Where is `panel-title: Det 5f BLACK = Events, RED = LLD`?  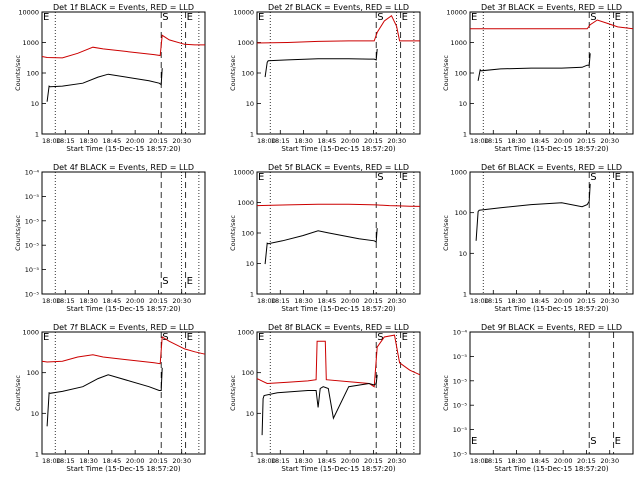 panel-title: Det 5f BLACK = Events, RED = LLD is located at coordinates (338, 167).